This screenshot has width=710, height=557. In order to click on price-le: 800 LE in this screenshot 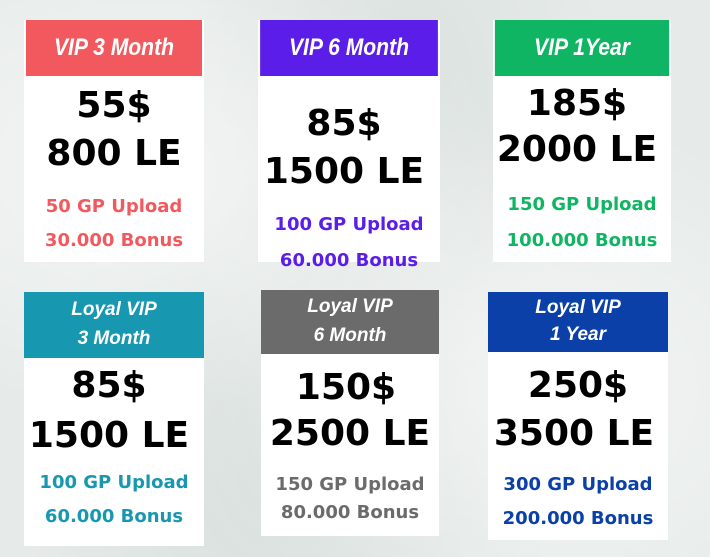, I will do `click(114, 153)`.